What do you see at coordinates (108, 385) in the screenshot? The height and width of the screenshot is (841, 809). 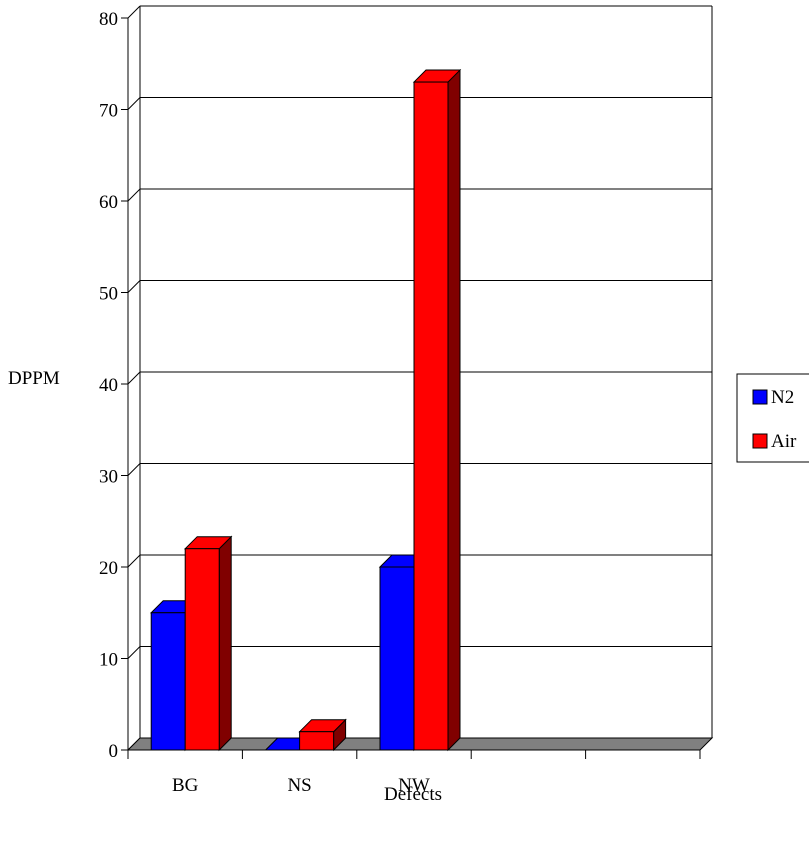 I see `y-tick-label: 40` at bounding box center [108, 385].